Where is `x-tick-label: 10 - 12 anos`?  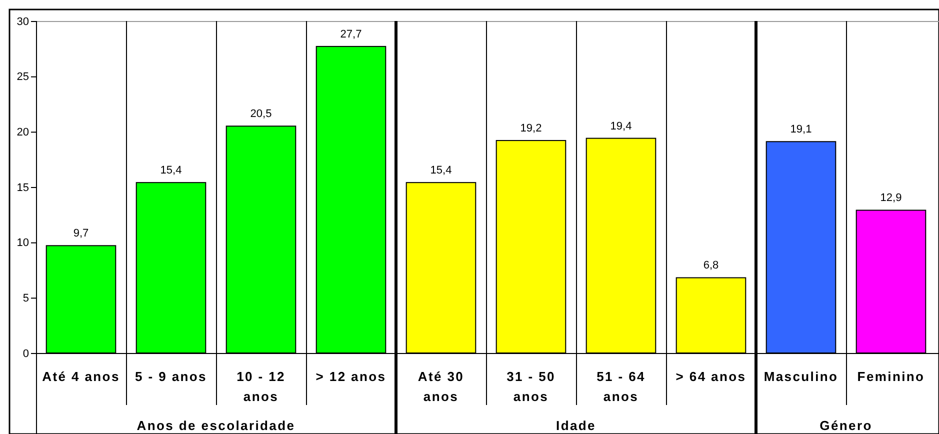 x-tick-label: 10 - 12 anos is located at coordinates (261, 386).